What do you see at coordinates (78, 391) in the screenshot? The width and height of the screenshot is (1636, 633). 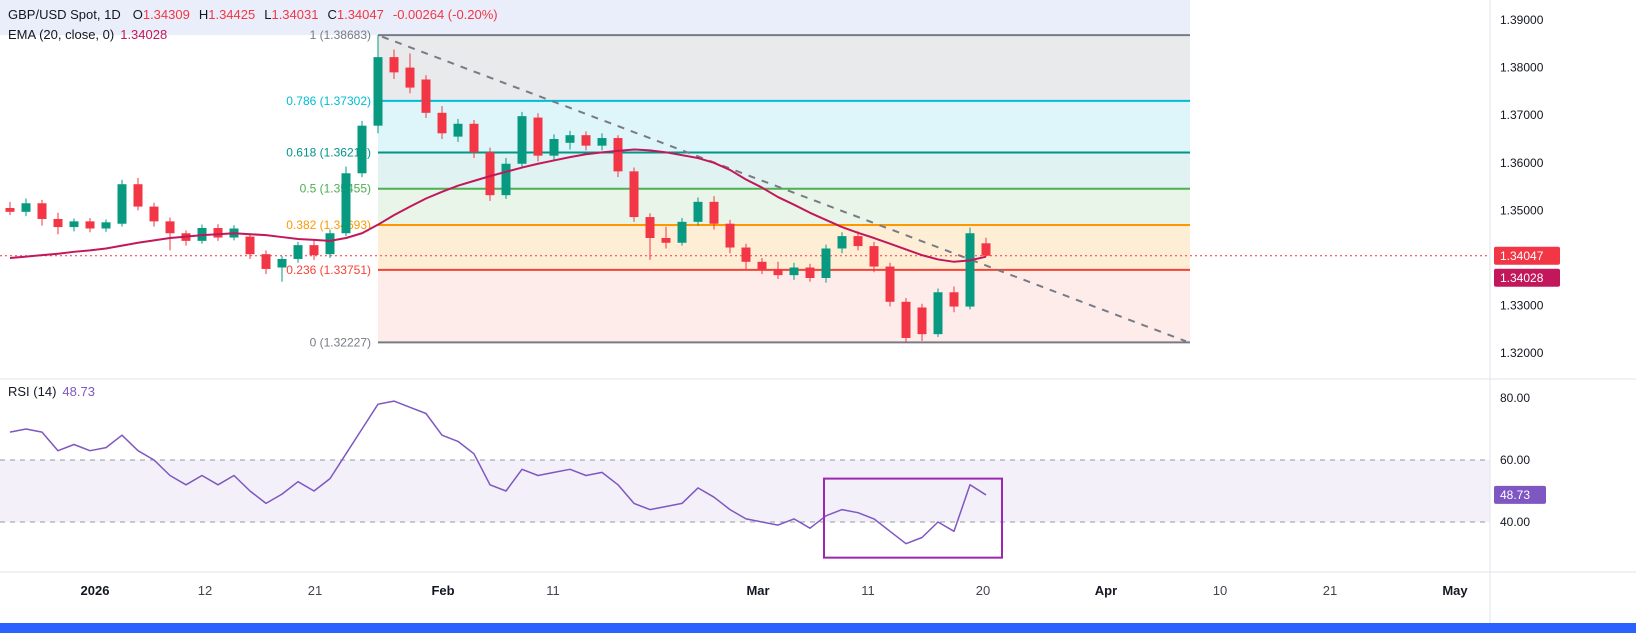 I see `rsi-legend-value: 48.73` at bounding box center [78, 391].